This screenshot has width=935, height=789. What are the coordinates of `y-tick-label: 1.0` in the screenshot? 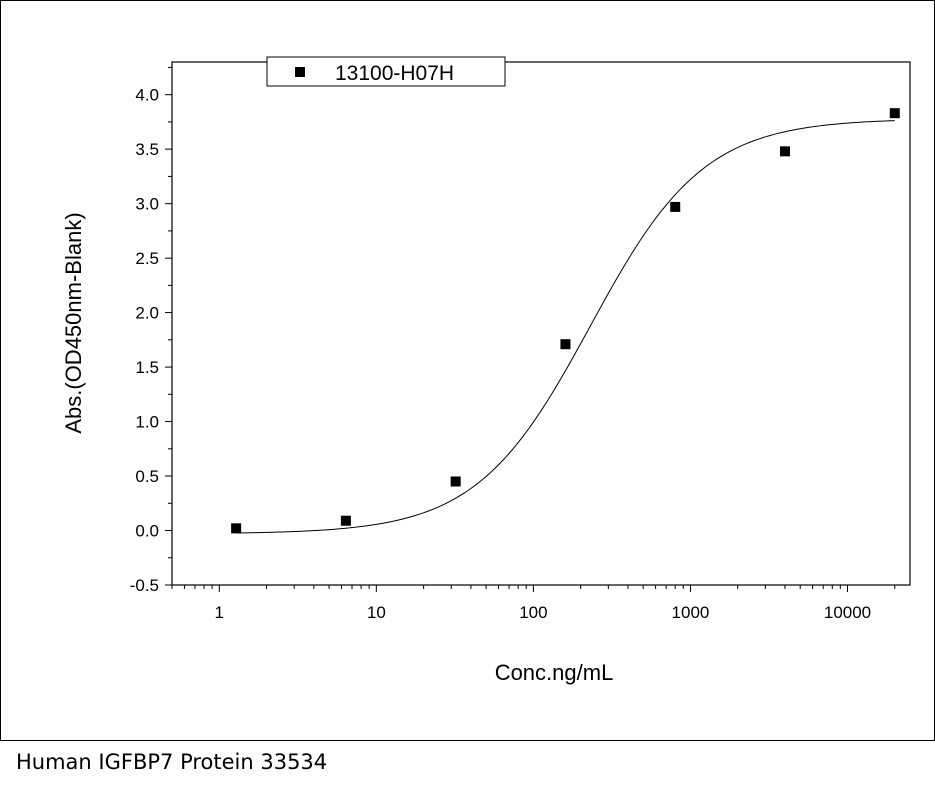 It's located at (147, 422).